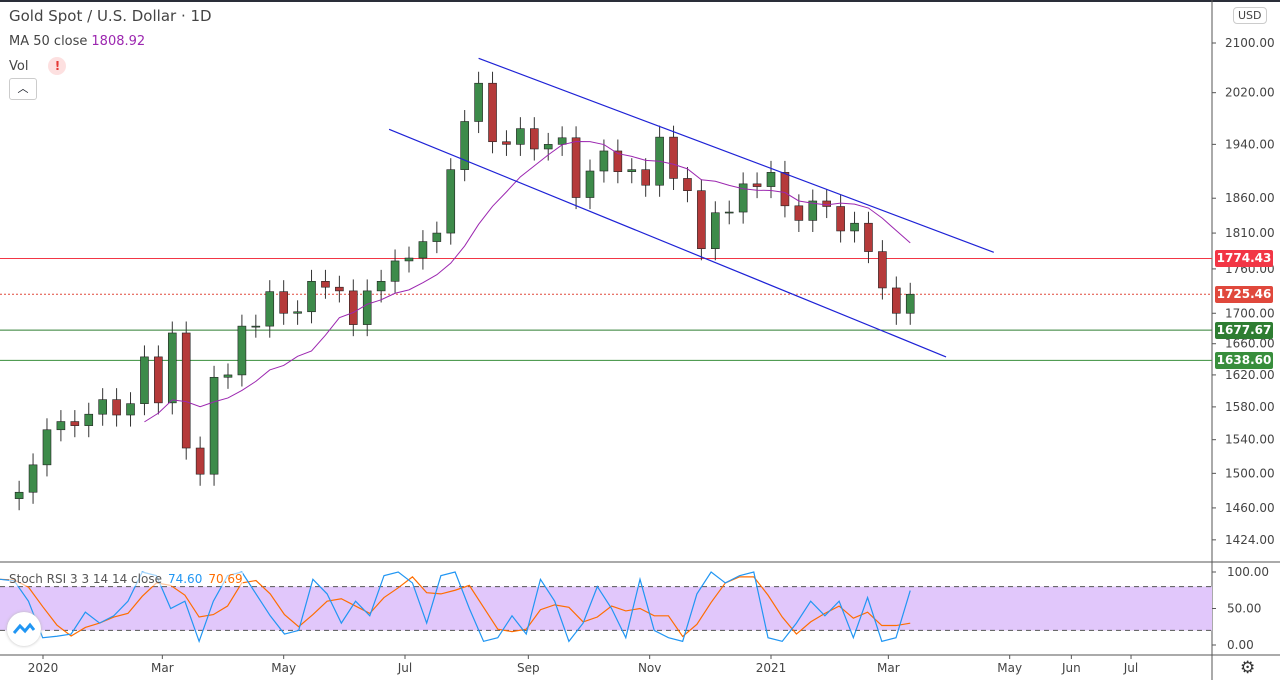 The image size is (1280, 680). I want to click on logo-icon, so click(24, 628).